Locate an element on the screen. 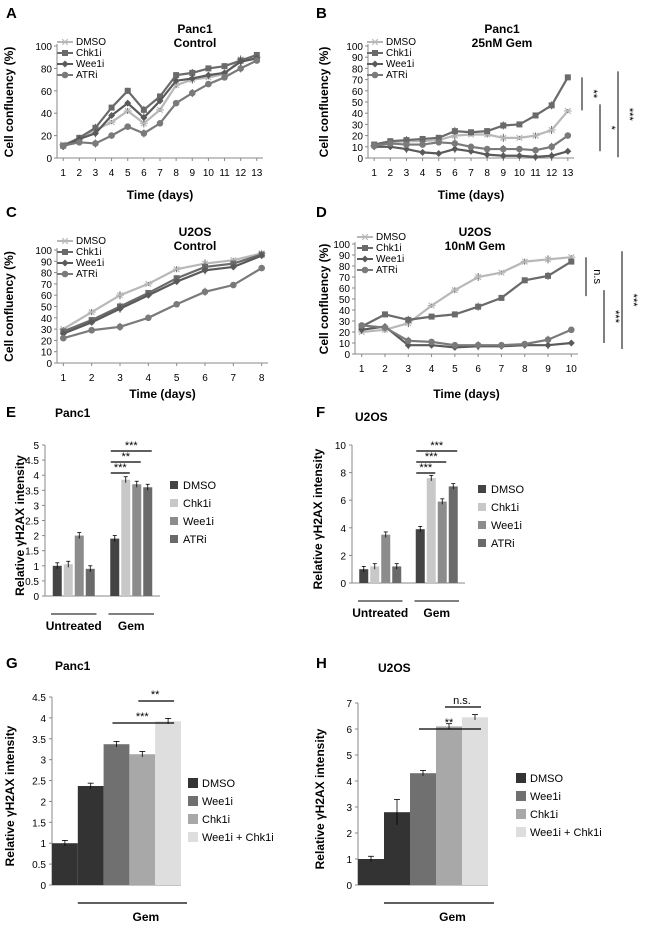 The width and height of the screenshot is (650, 934). x-tick-label: 6 is located at coordinates (205, 378).